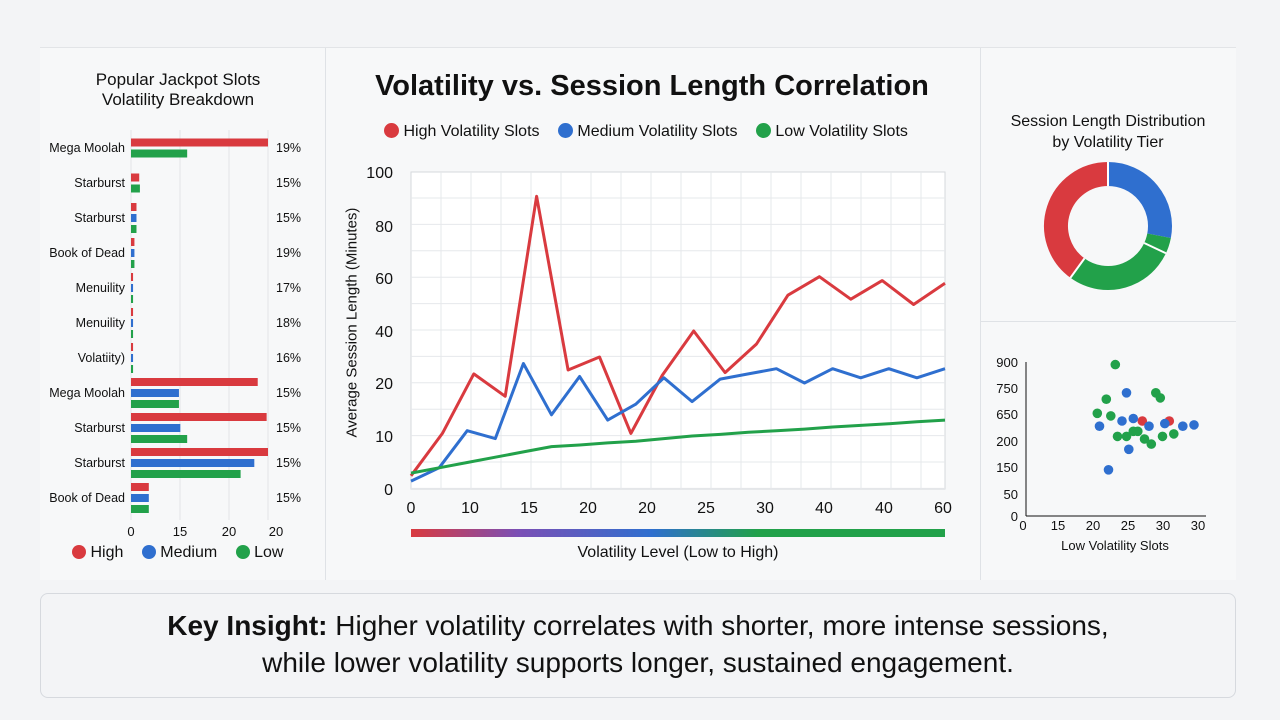 The image size is (1280, 720). Describe the element at coordinates (384, 332) in the screenshot. I see `y-tick-label: 40` at that location.